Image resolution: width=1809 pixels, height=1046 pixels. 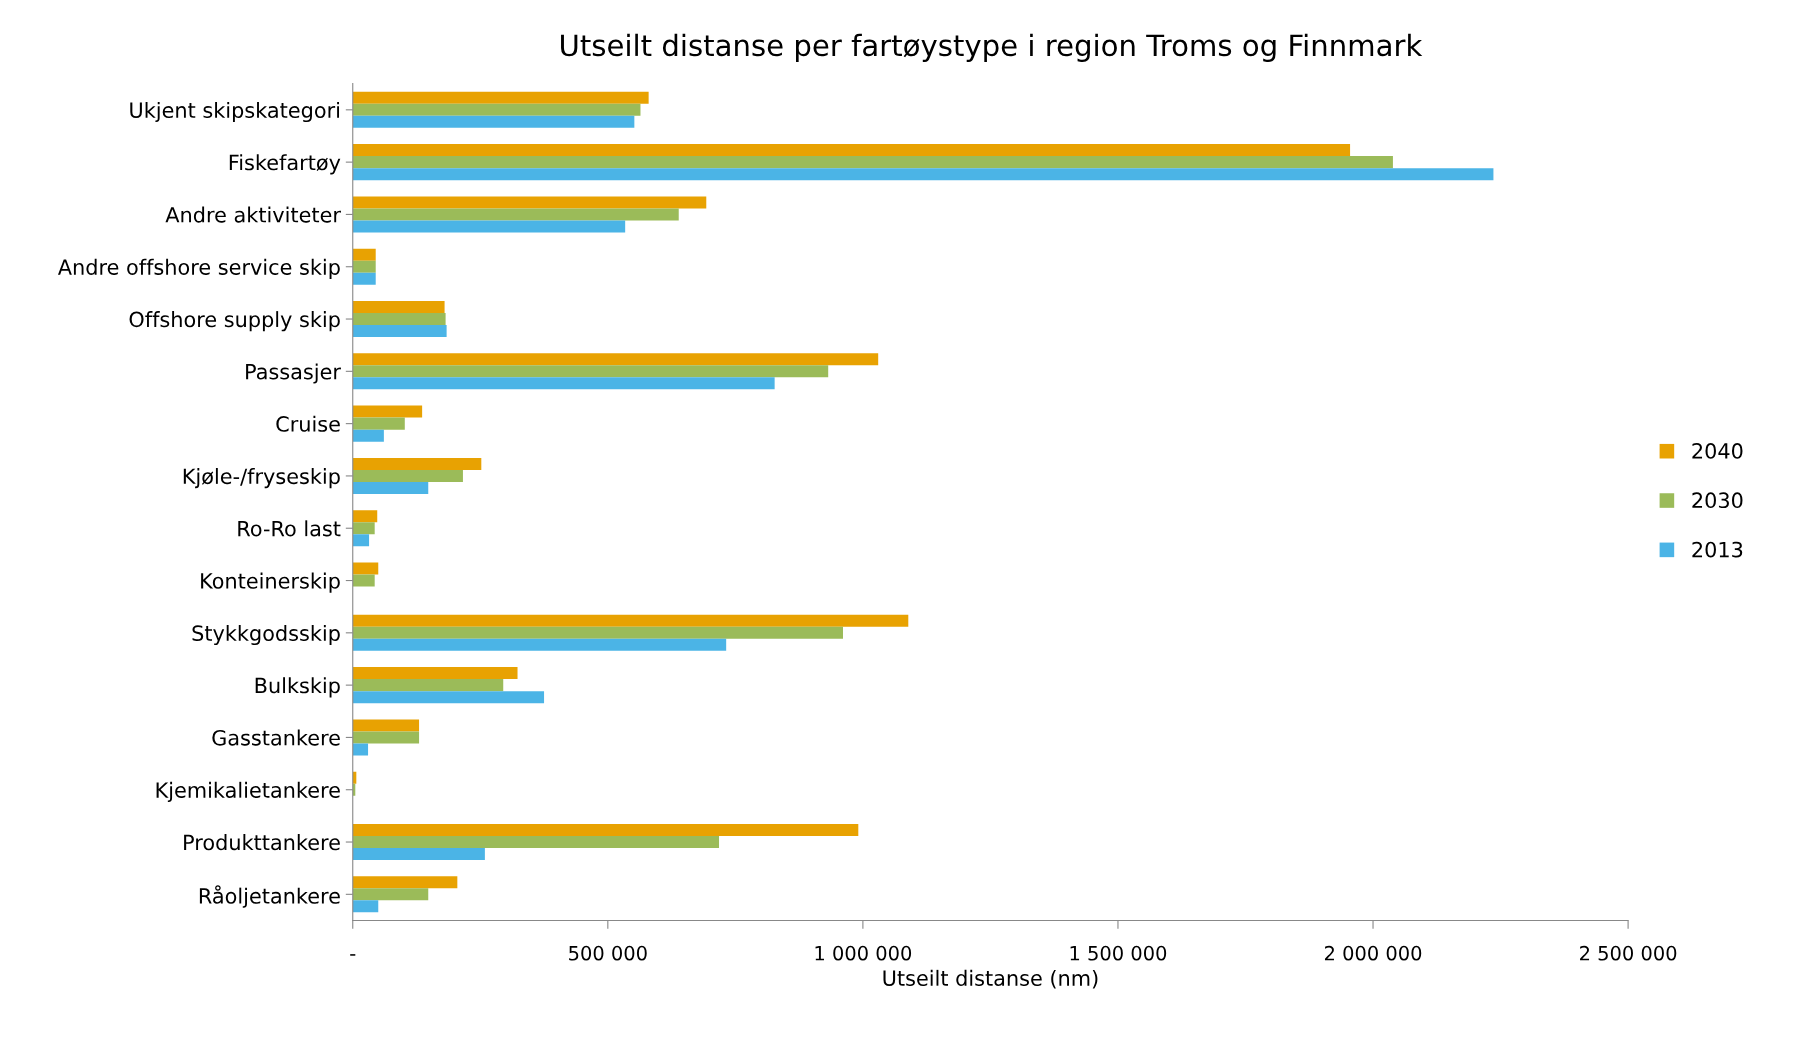 I want to click on y-tick-label: Kjøle-/fryseskip, so click(x=261, y=478).